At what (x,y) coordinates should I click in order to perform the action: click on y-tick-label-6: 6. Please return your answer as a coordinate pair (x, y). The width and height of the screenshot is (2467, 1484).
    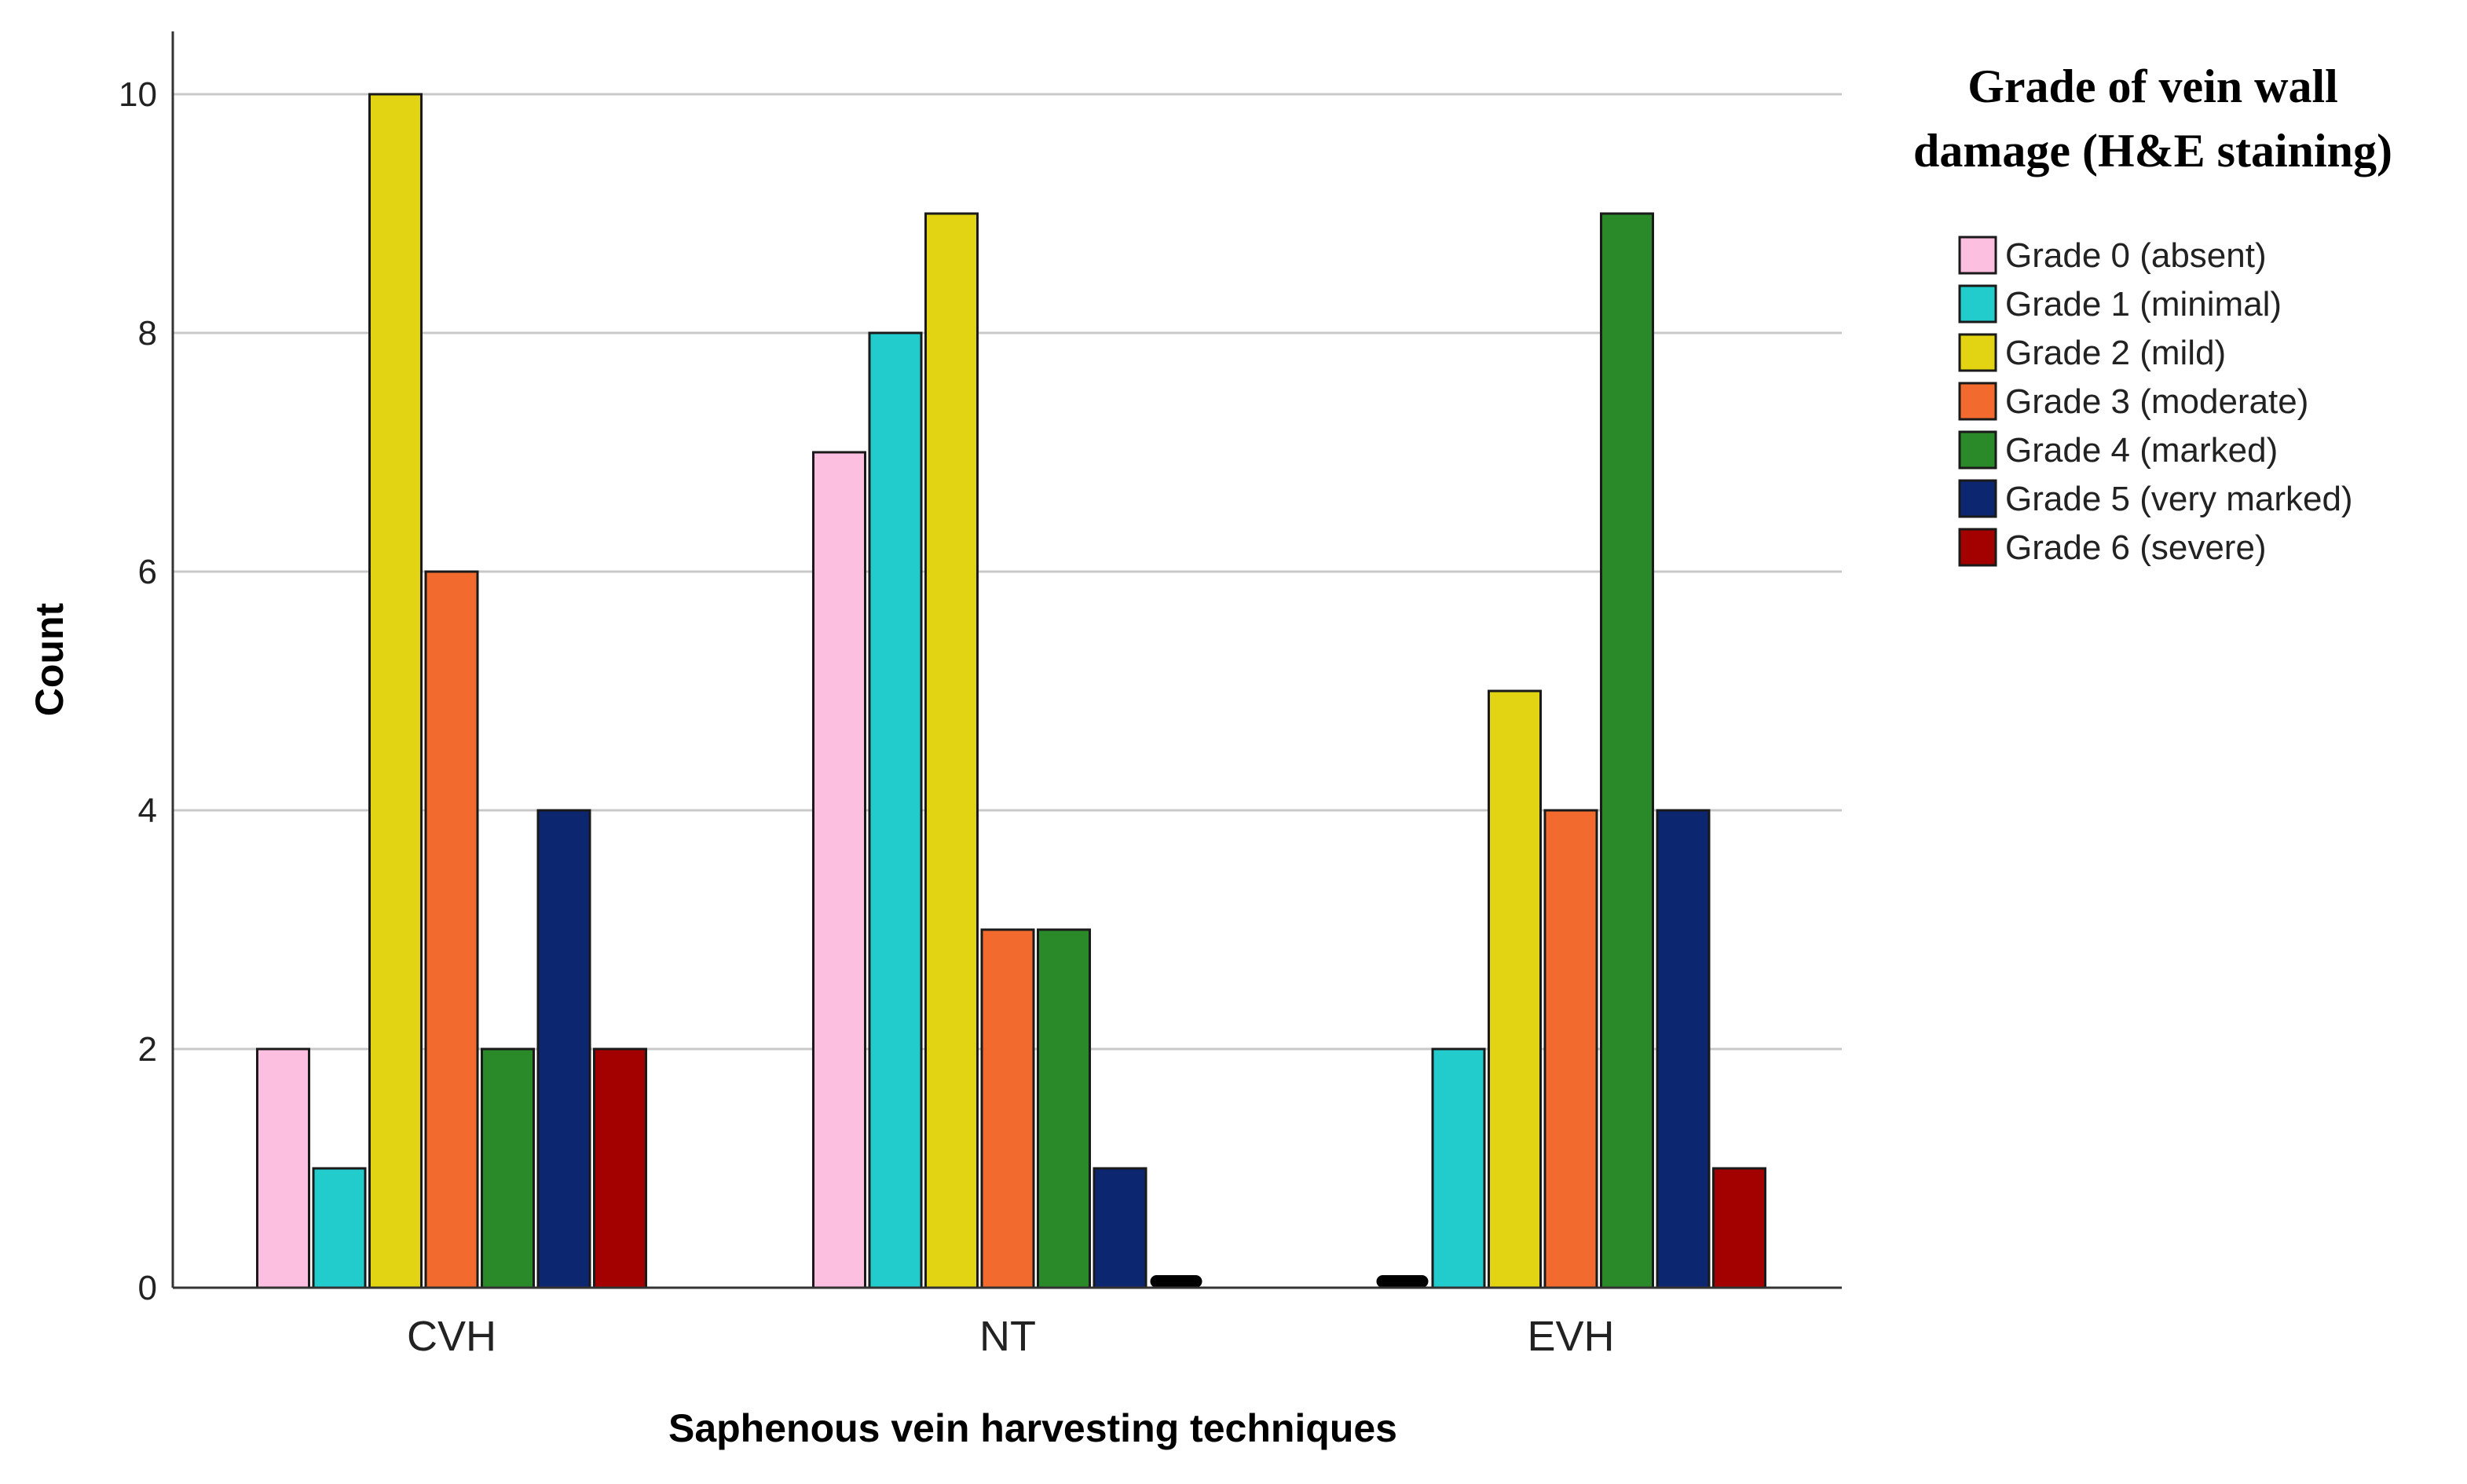
    Looking at the image, I should click on (147, 572).